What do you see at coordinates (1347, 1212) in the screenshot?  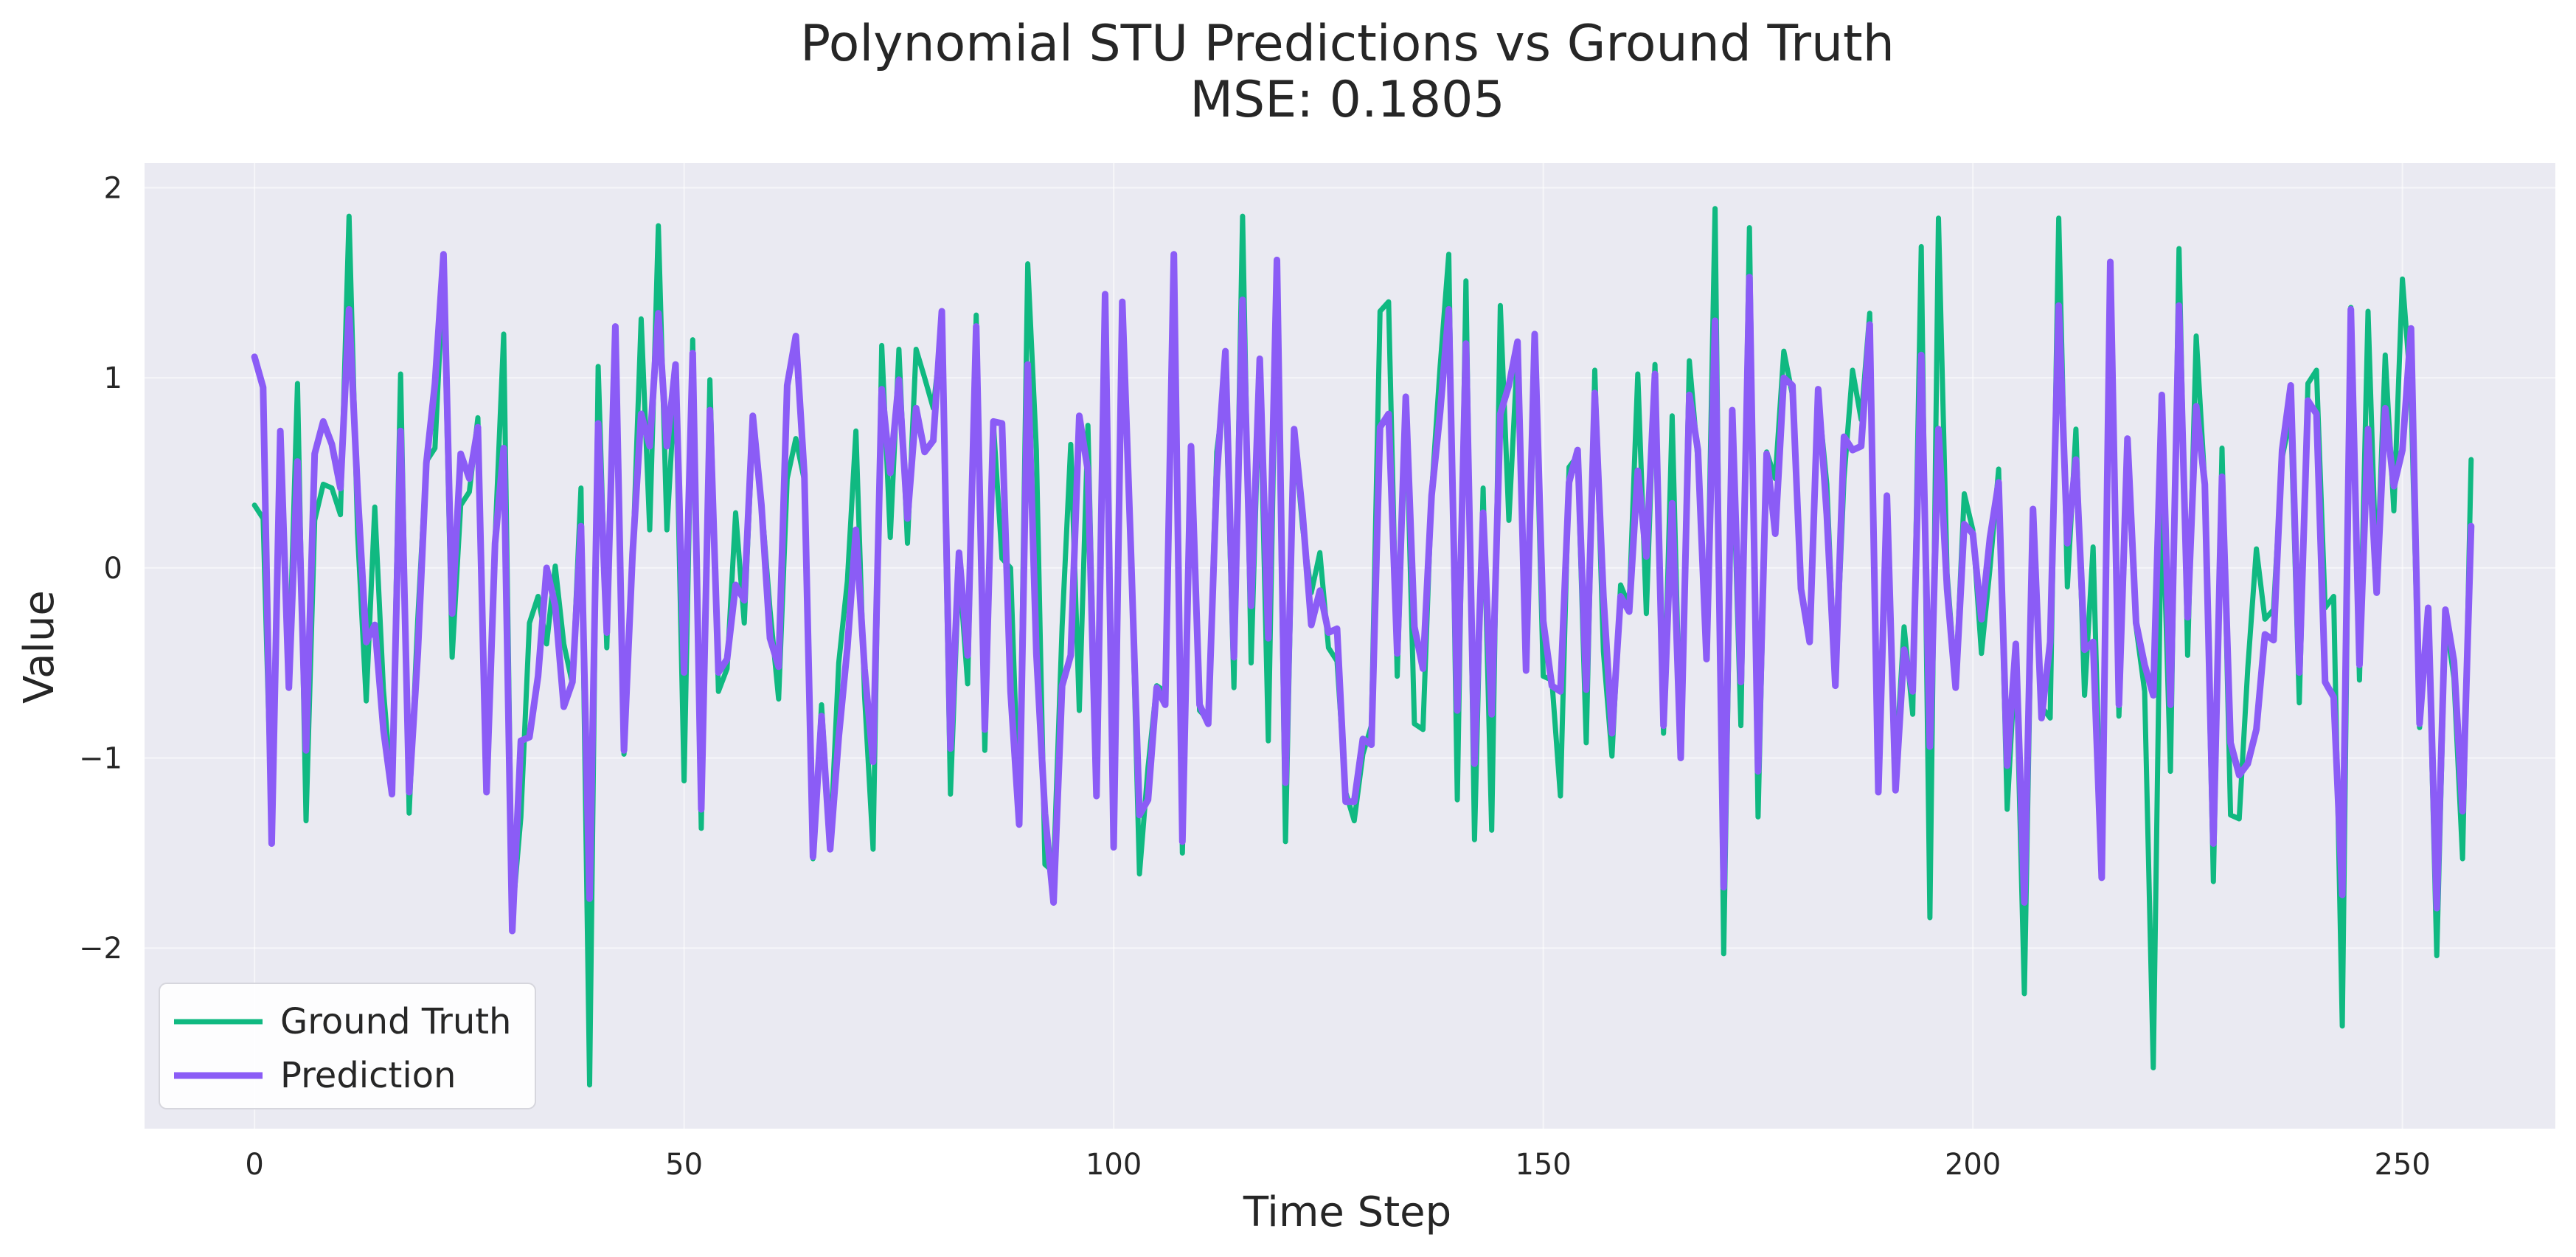 I see `x-axis-label: Time Step` at bounding box center [1347, 1212].